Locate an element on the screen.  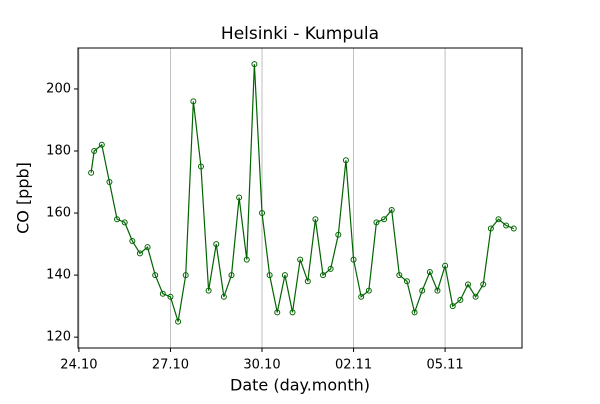
chart-title: Helsinki - Kumpula is located at coordinates (300, 34).